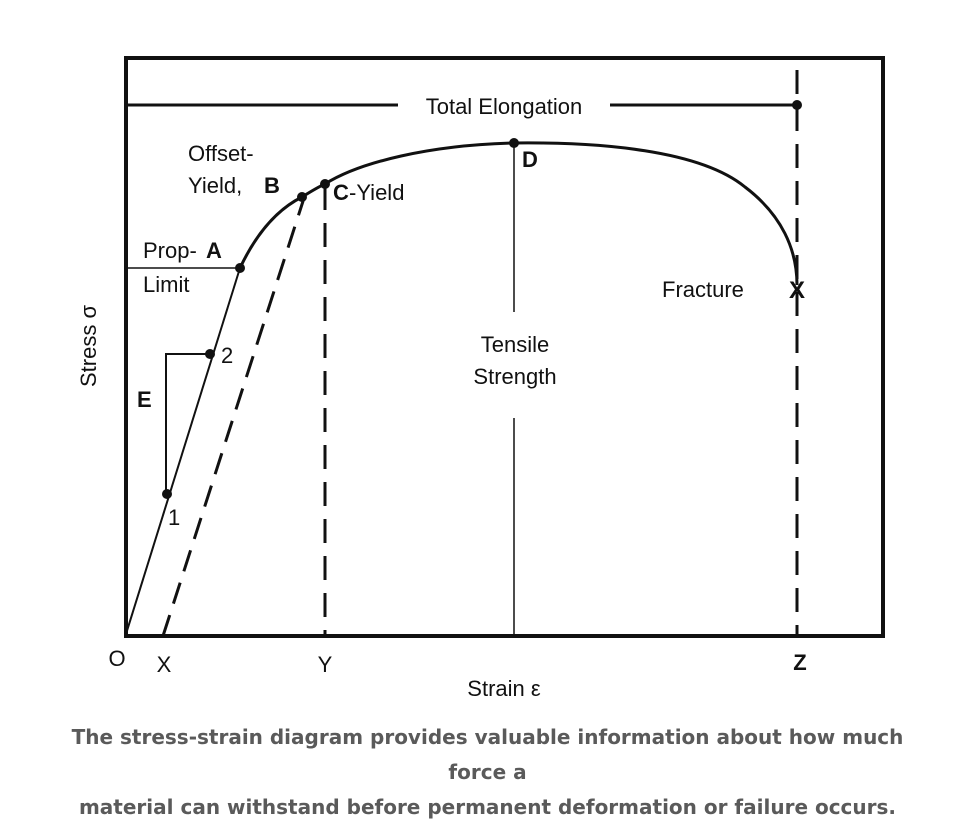 This screenshot has width=975, height=825. I want to click on yield-letter: C, so click(341, 192).